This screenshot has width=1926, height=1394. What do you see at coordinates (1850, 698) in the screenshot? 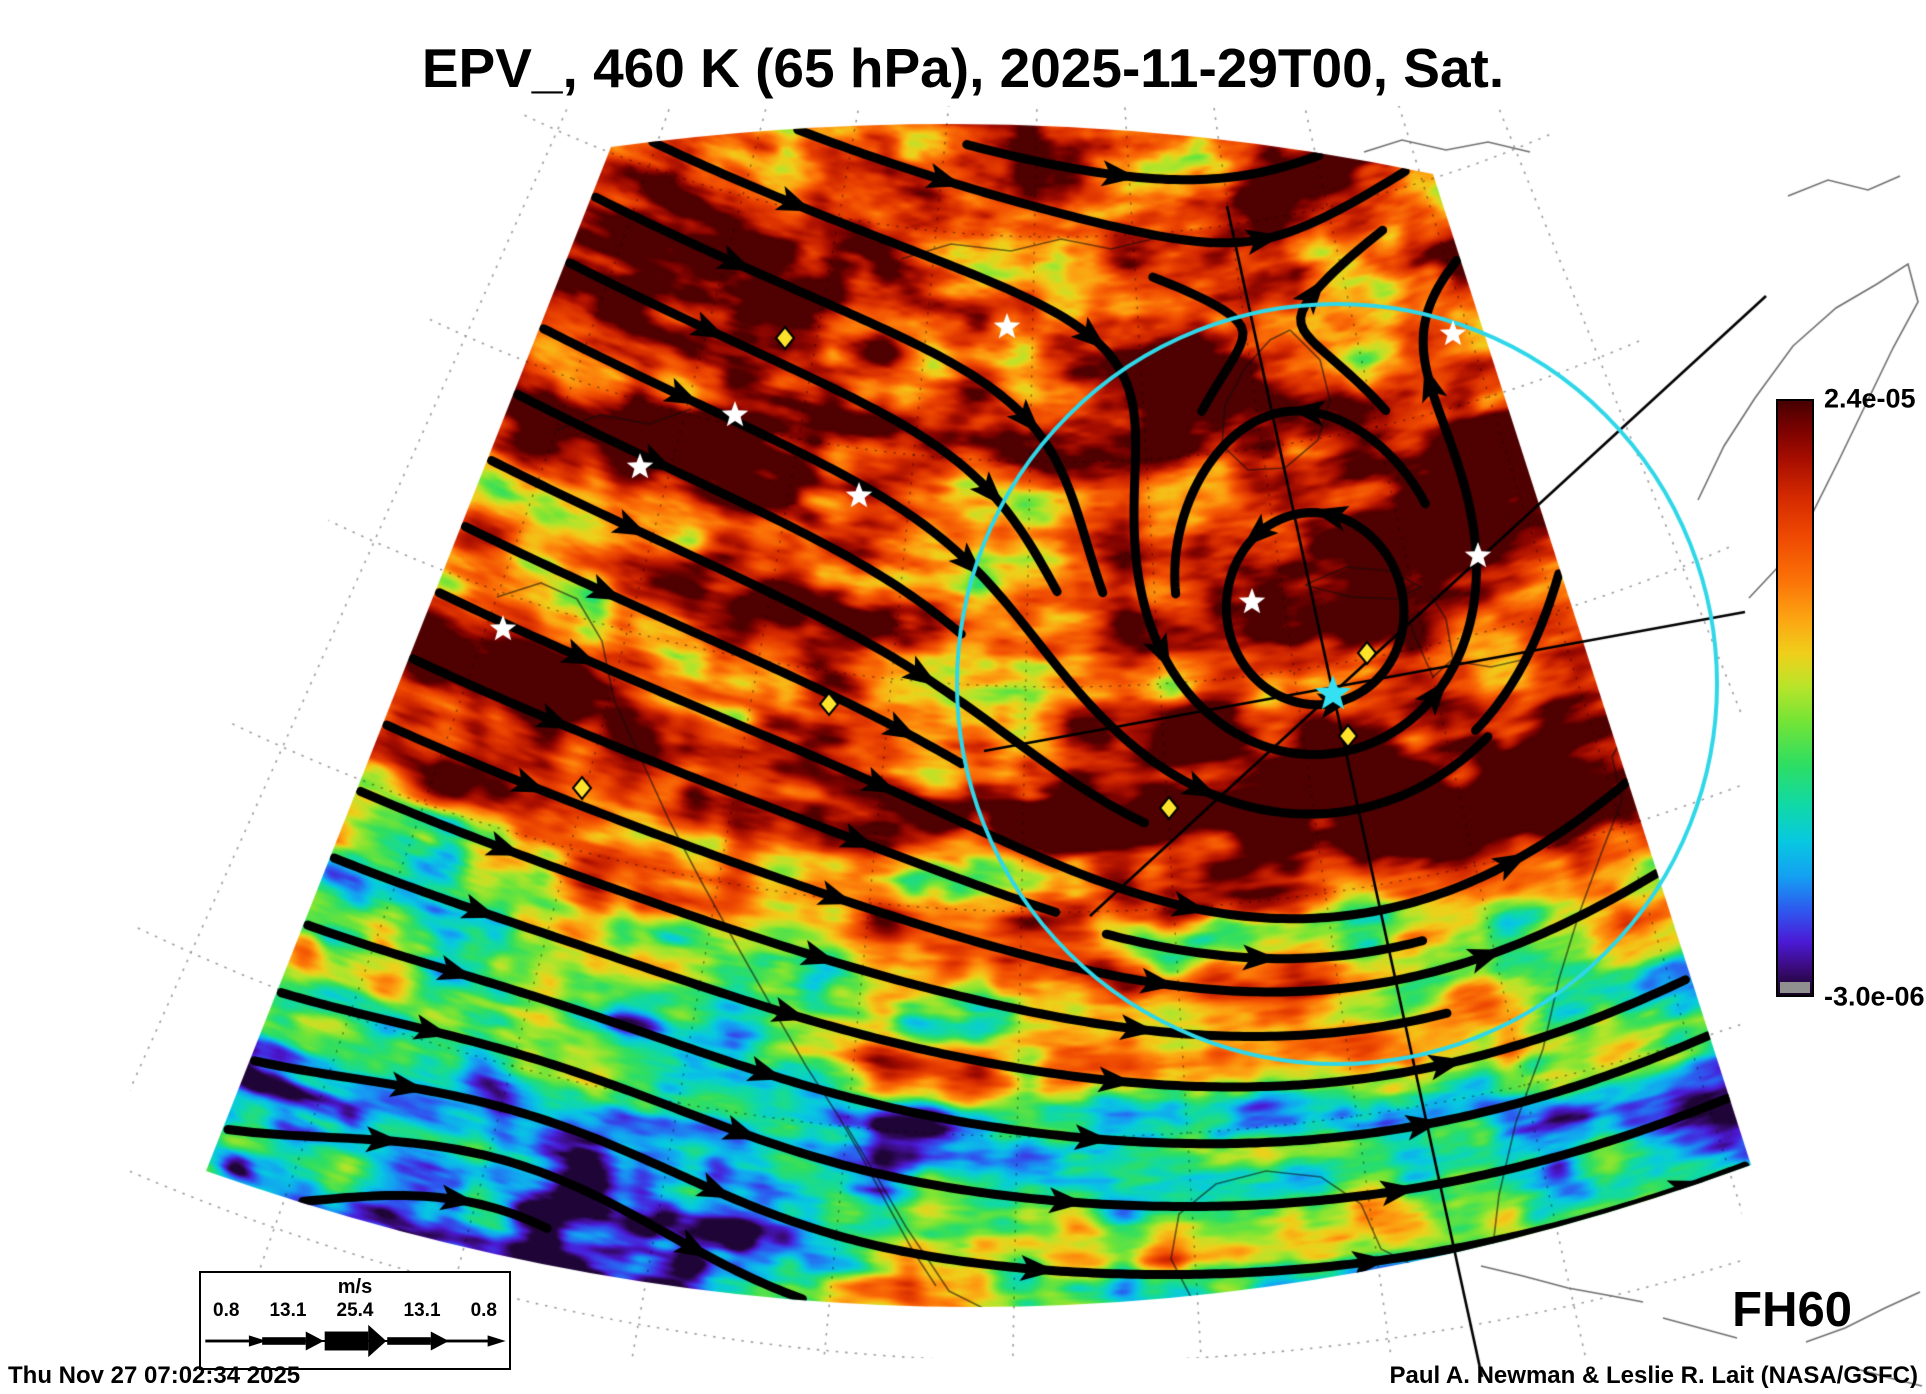
I see `colorbar: 2.4e-05 -3.0e-06` at bounding box center [1850, 698].